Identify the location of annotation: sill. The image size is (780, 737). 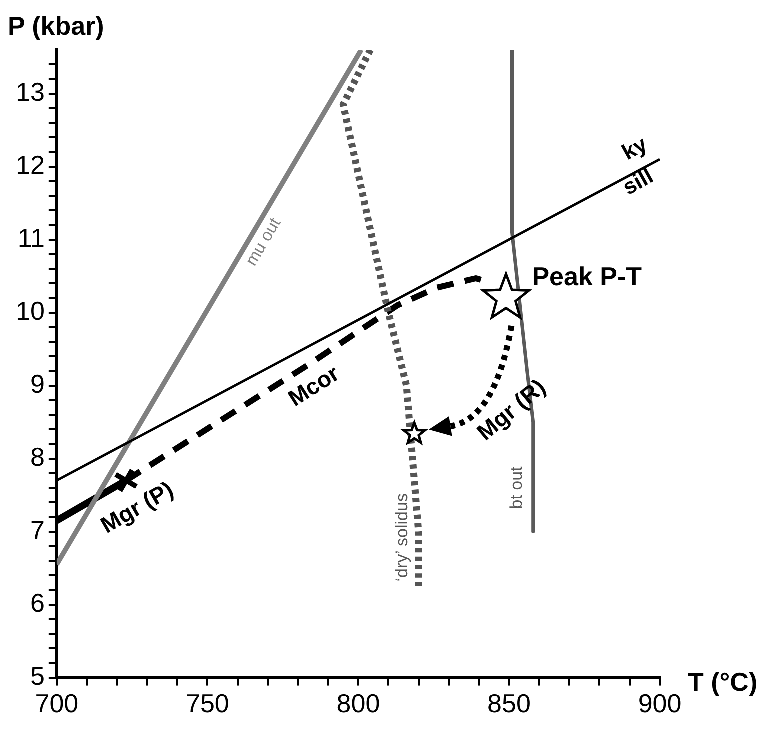
(638, 181).